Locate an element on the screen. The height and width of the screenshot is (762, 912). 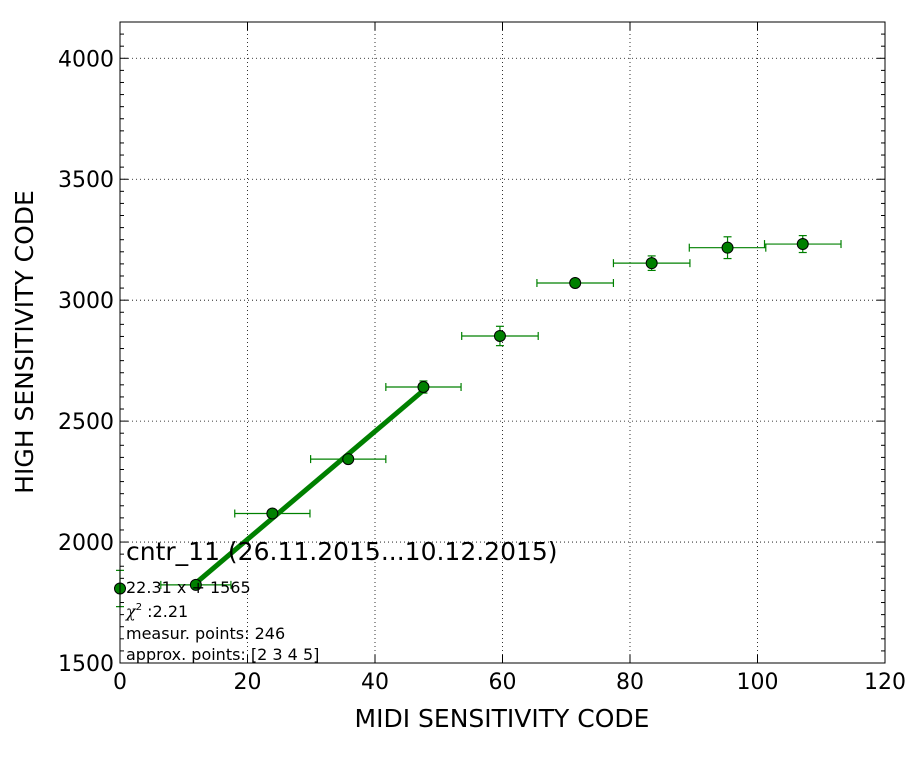
x-tick-label: 0 is located at coordinates (120, 682).